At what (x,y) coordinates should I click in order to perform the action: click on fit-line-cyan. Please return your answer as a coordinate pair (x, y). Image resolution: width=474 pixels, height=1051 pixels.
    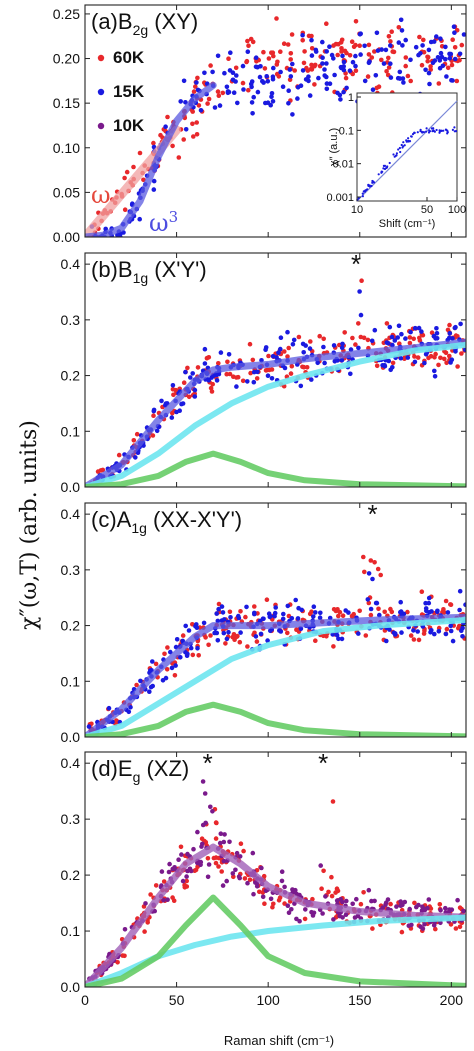
    Looking at the image, I should click on (275, 414).